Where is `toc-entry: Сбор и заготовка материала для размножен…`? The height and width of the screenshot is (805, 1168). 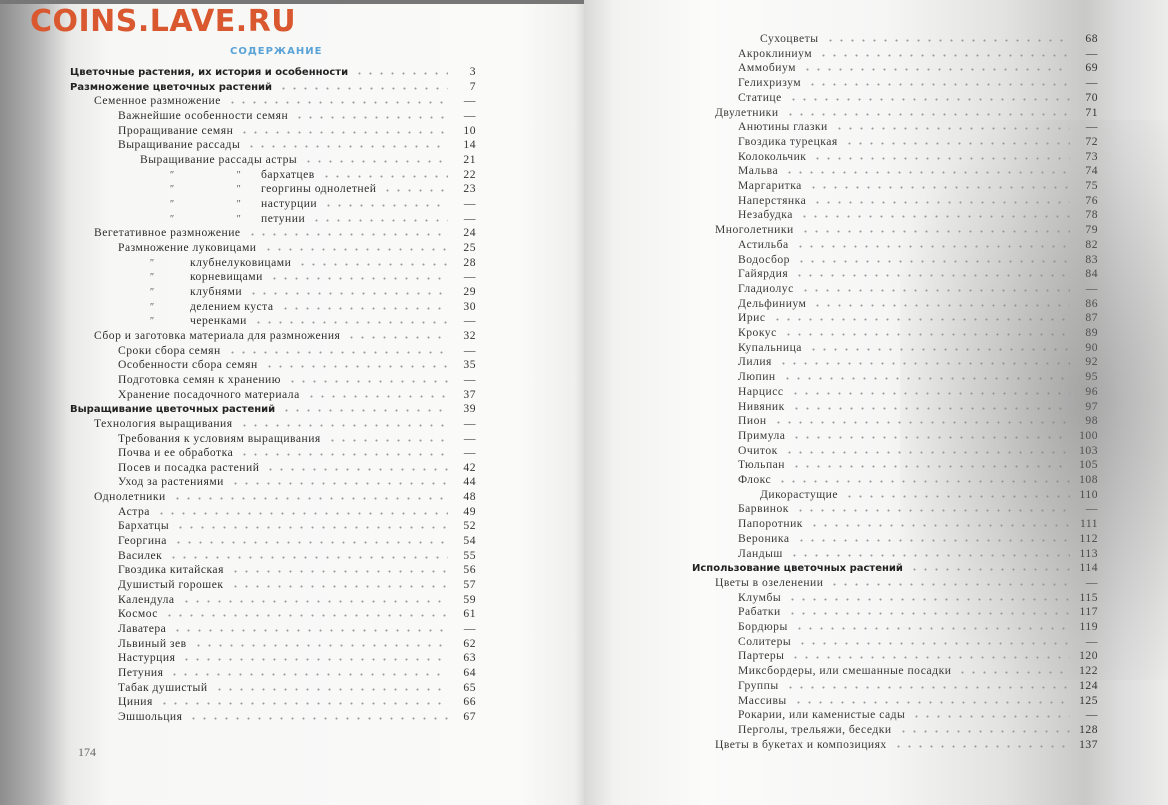
toc-entry: Сбор и заготовка материала для размножен… is located at coordinates (285, 336).